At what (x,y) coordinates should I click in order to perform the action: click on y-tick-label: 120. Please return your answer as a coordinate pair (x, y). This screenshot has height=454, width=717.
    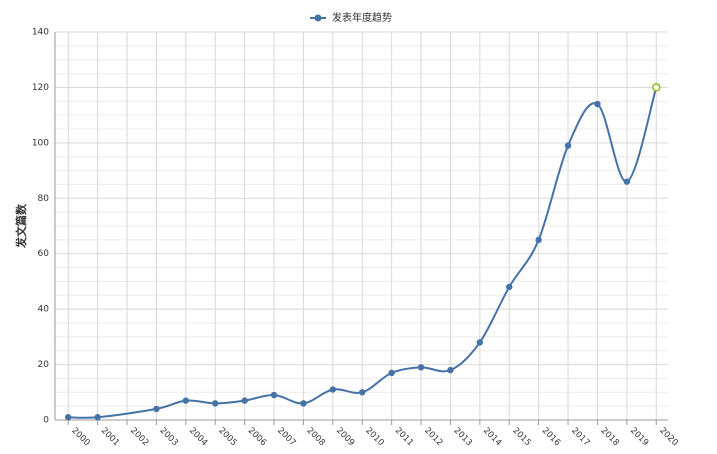
    Looking at the image, I should click on (40, 88).